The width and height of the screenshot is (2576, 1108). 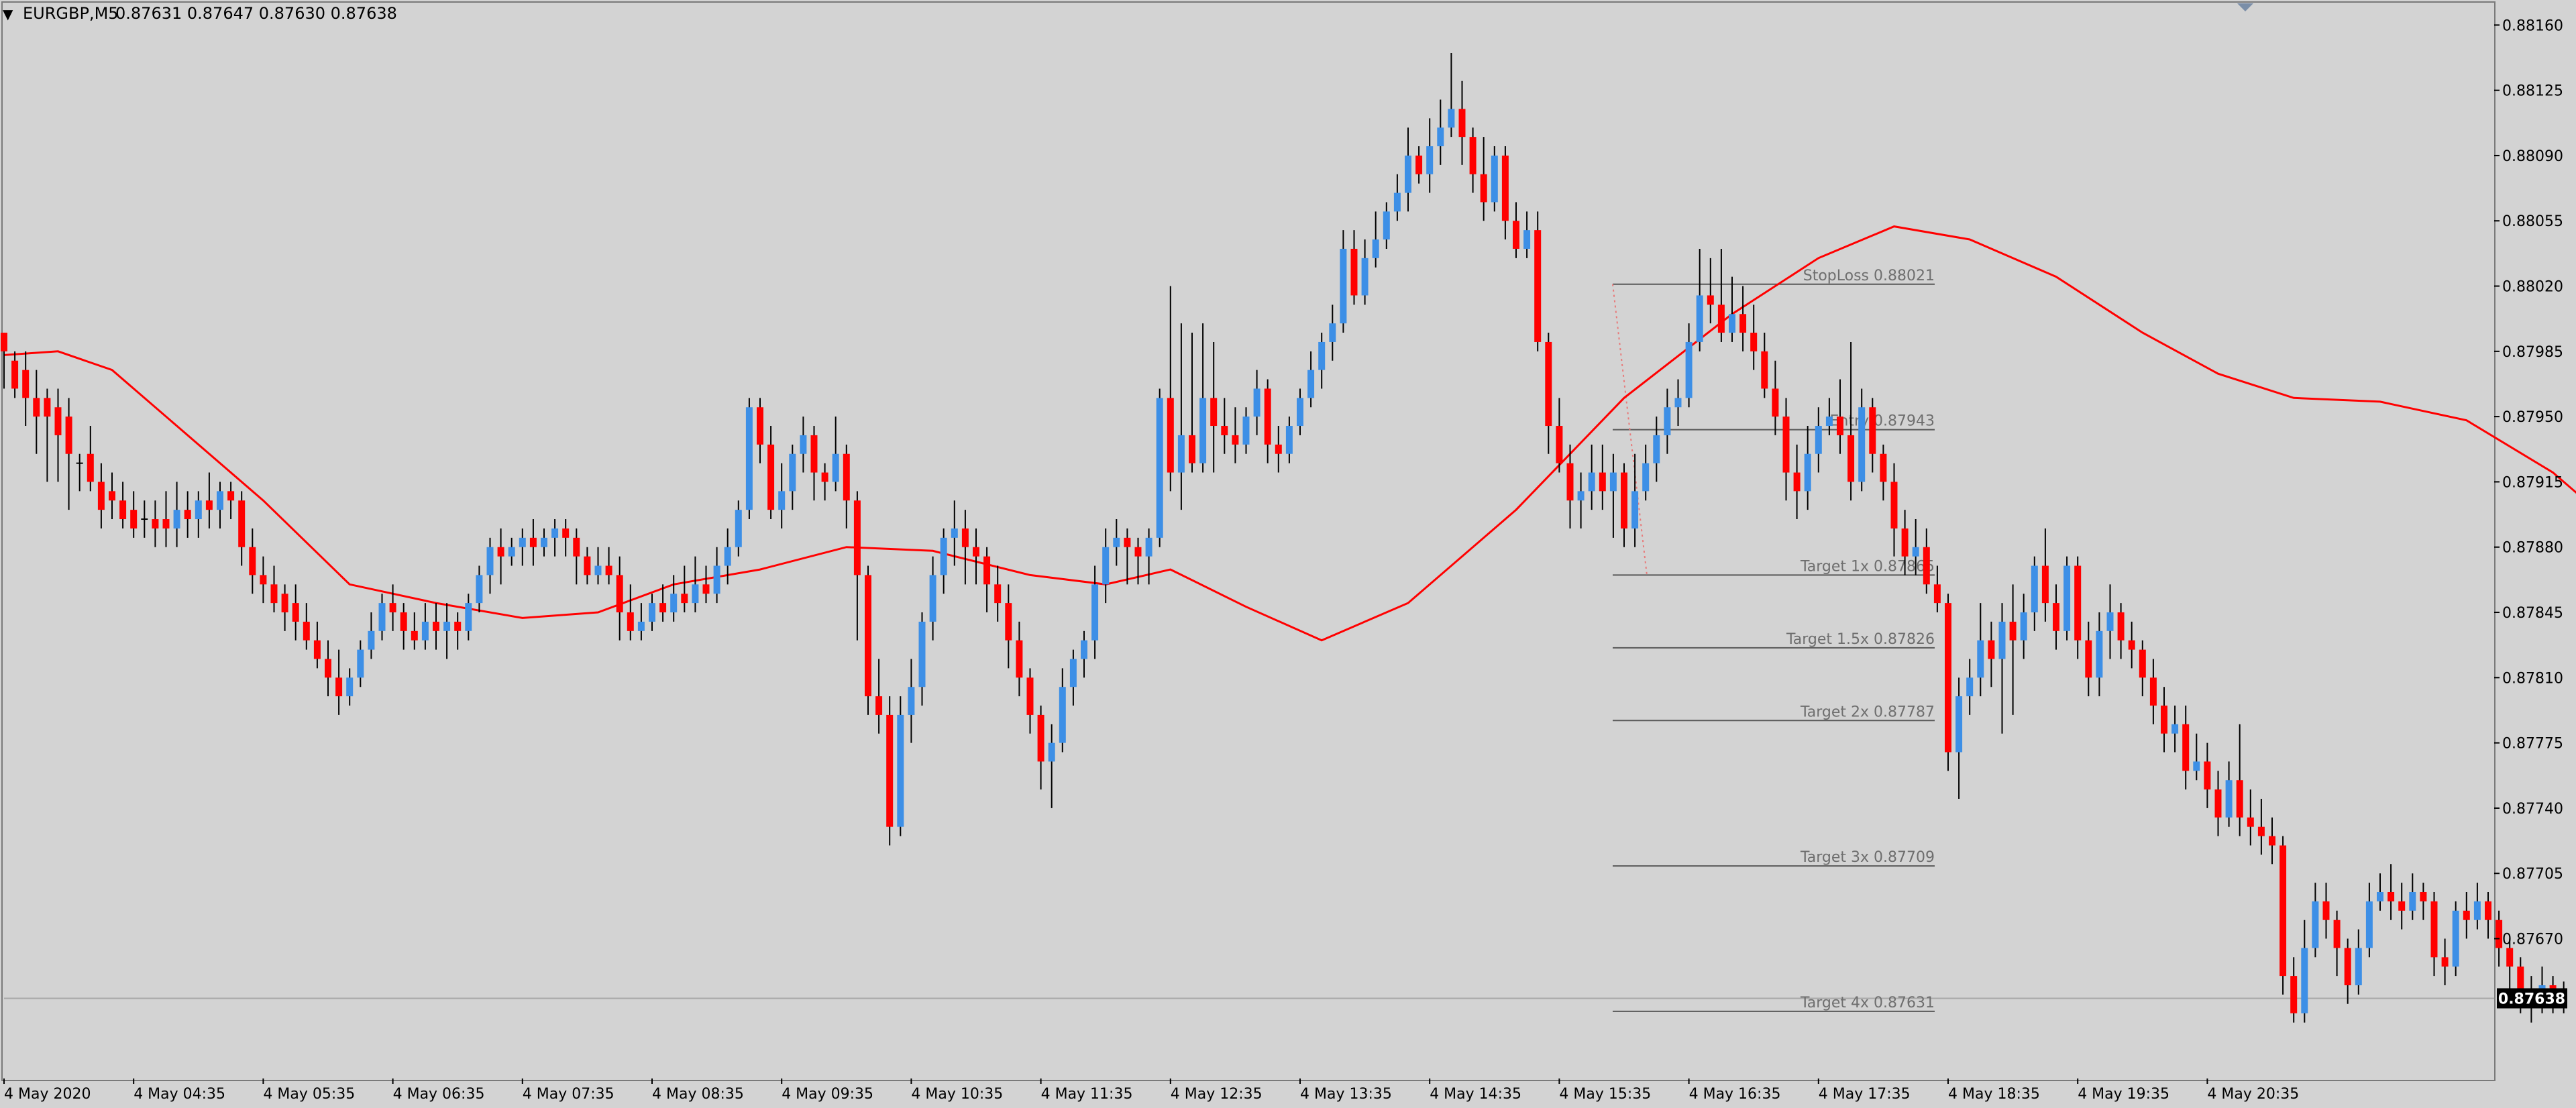 What do you see at coordinates (1867, 712) in the screenshot?
I see `trade-level-label: Target 2x 0.87787` at bounding box center [1867, 712].